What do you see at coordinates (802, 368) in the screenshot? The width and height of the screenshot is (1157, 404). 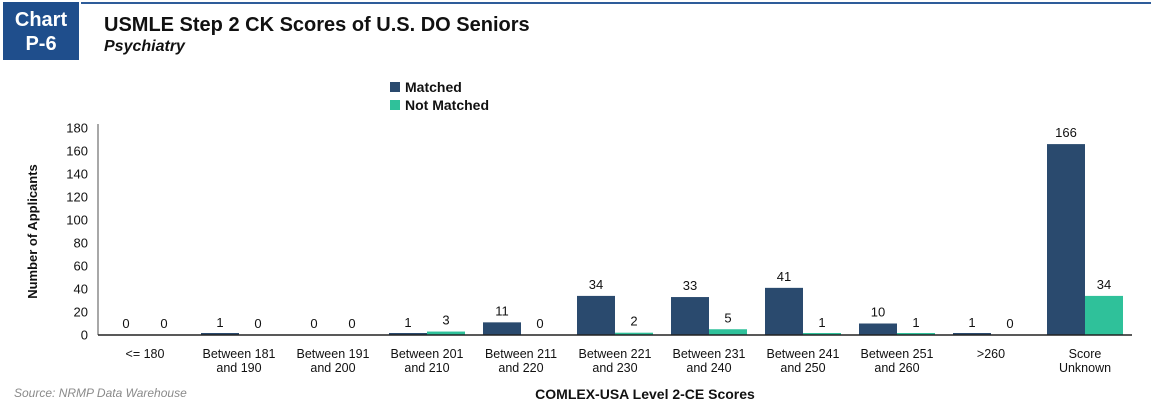 I see `x-tick-label: and 250` at bounding box center [802, 368].